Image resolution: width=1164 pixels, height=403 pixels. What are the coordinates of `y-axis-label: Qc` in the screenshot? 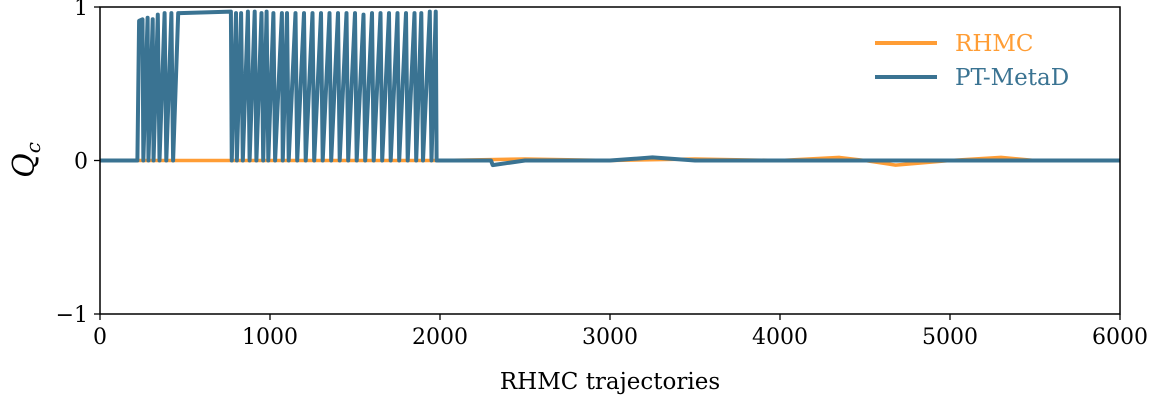 It's located at (26, 160).